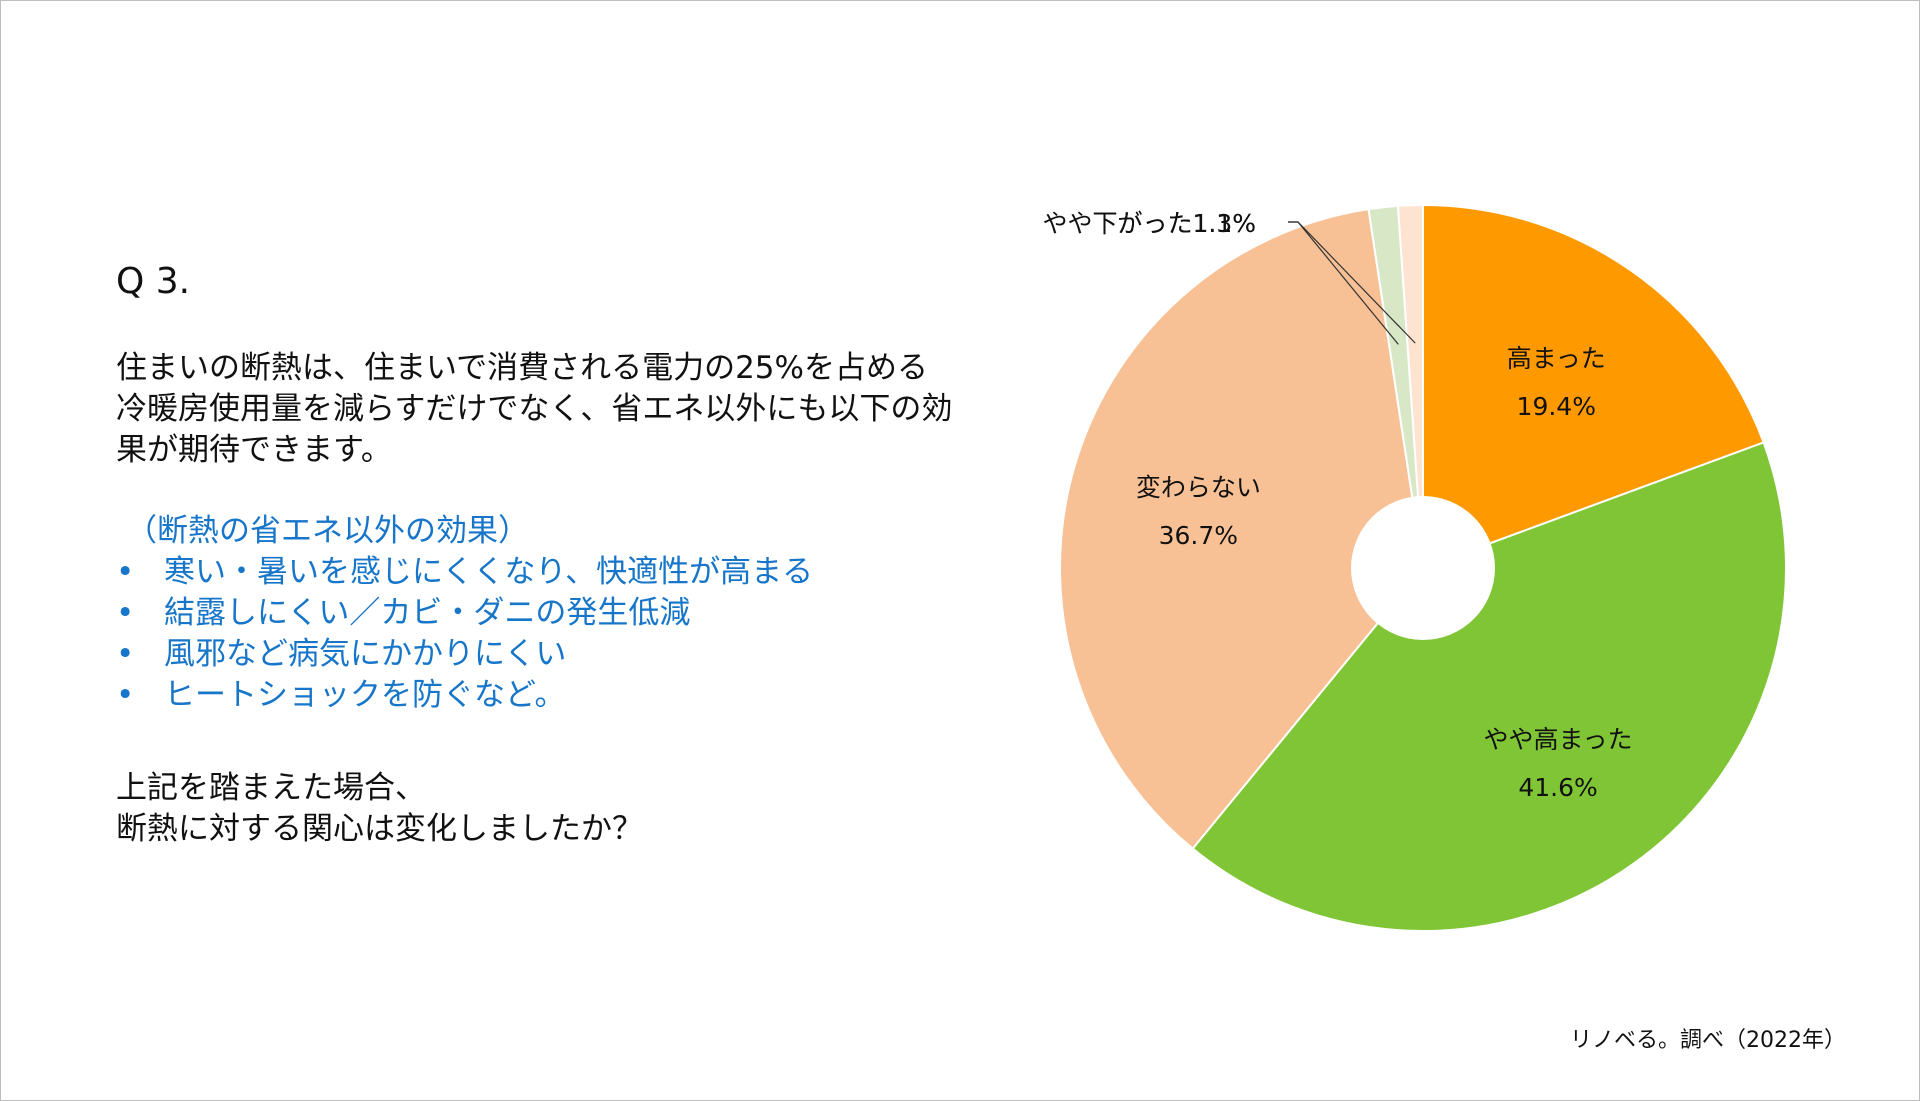 Image resolution: width=1920 pixels, height=1101 pixels. Describe the element at coordinates (1198, 535) in the screenshot. I see `slice-value-label: 36.7%` at that location.